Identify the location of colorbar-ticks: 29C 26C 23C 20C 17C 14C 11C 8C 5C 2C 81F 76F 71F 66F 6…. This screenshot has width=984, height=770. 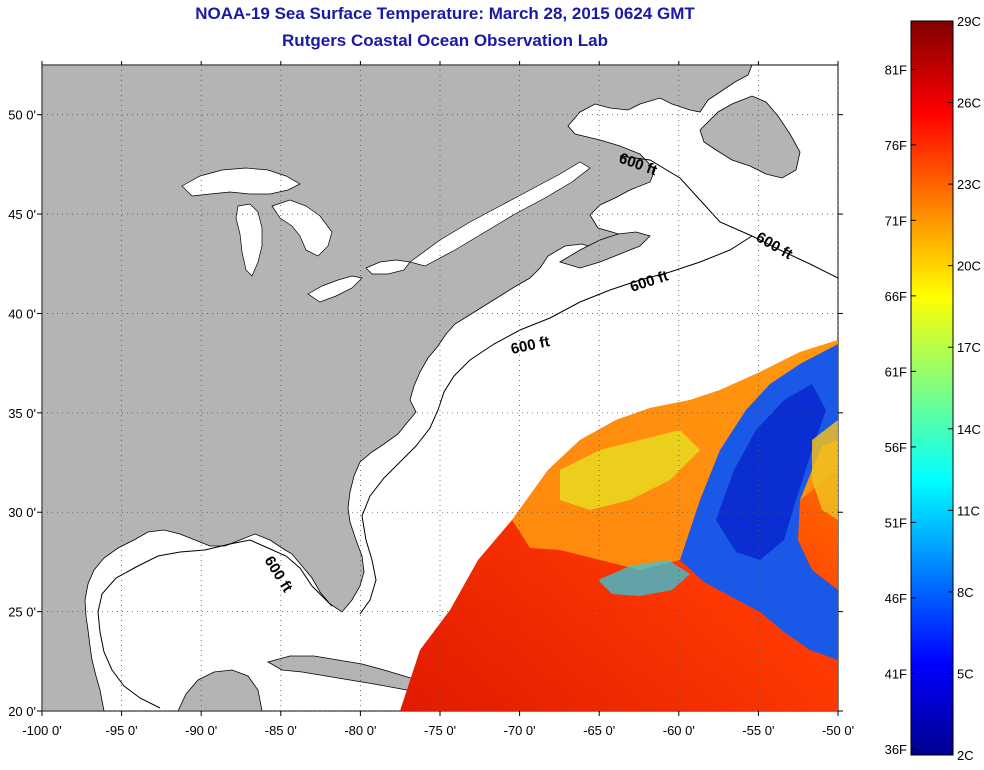
(933, 388).